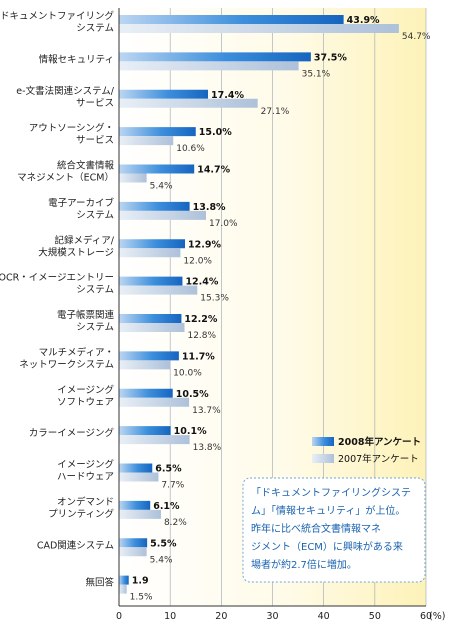 Image resolution: width=450 pixels, height=630 pixels. Describe the element at coordinates (140, 581) in the screenshot. I see `value-label-2008: 1.9` at that location.